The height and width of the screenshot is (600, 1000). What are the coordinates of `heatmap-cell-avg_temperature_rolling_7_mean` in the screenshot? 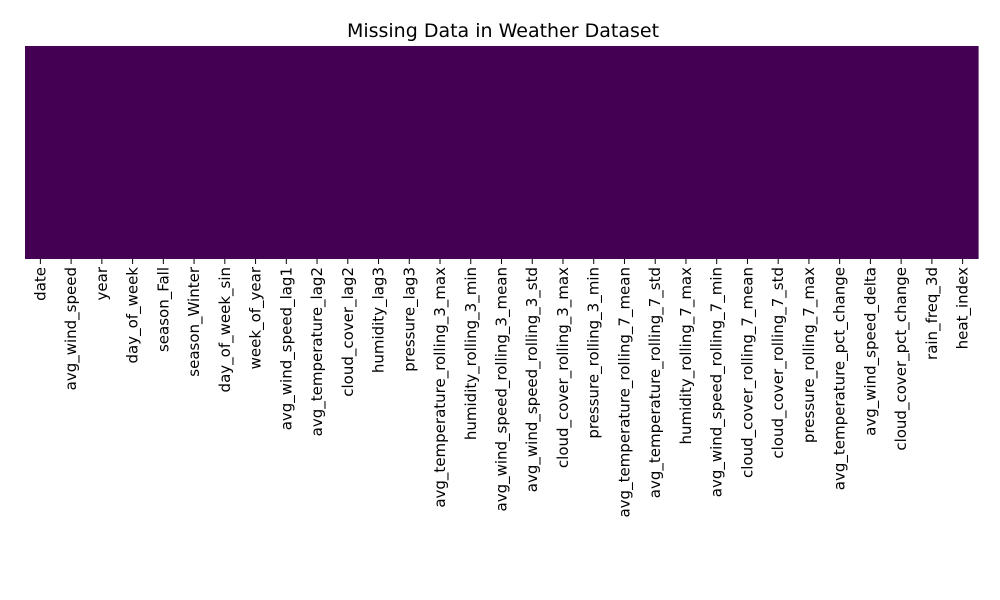 It's located at (625, 152).